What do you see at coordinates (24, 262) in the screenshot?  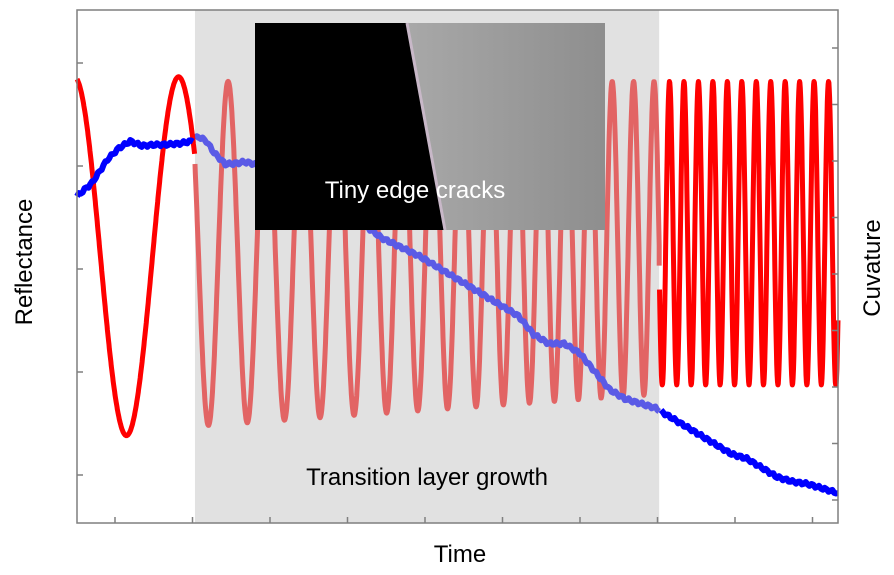 I see `left-y-axis-title: Reflectance` at bounding box center [24, 262].